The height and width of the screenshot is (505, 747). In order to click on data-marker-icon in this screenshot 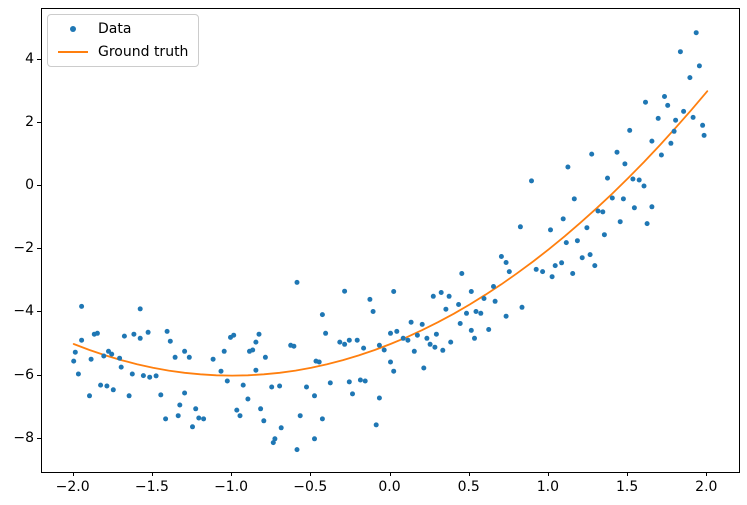, I will do `click(73, 29)`.